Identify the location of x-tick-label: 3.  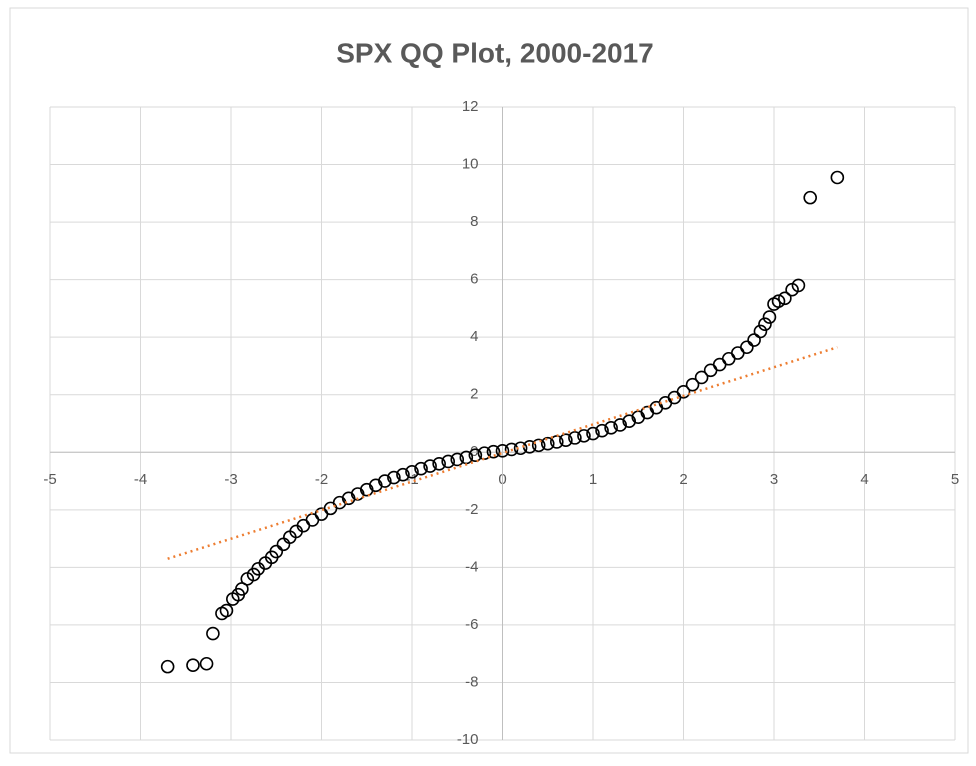
(774, 479).